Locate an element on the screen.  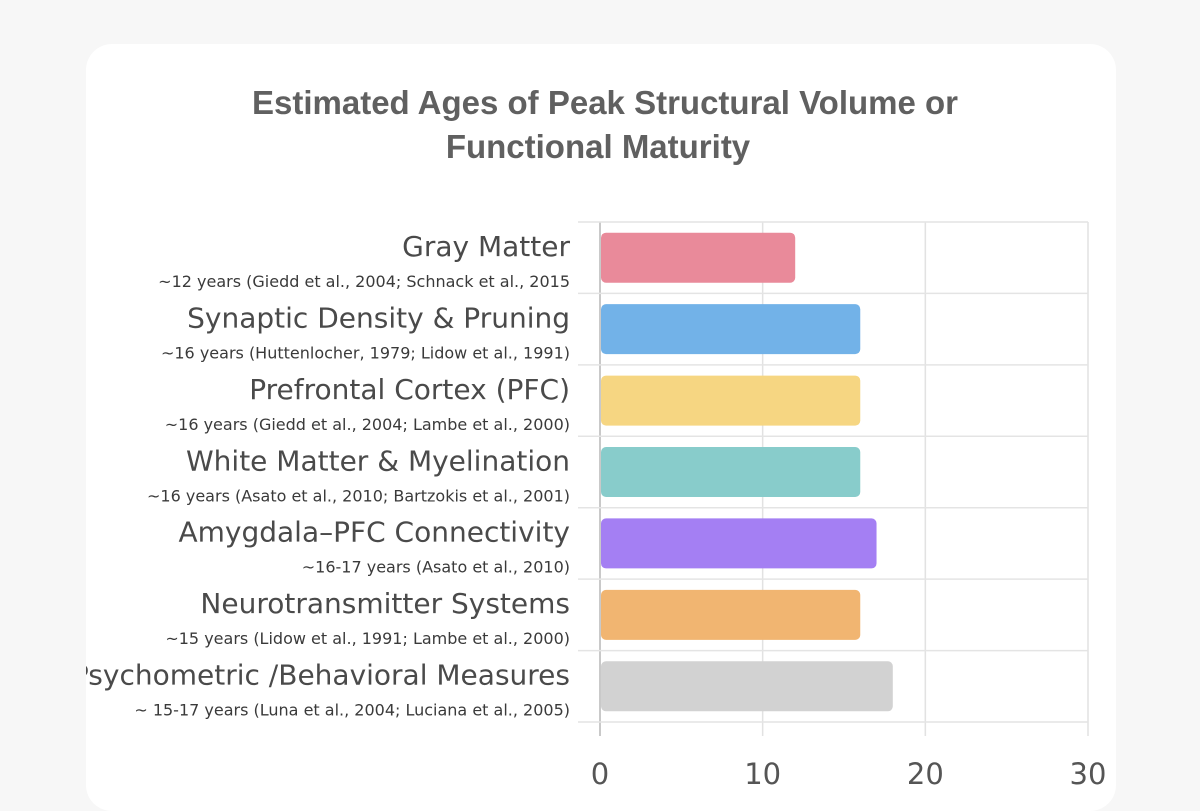
category-label: Gray Matter is located at coordinates (486, 246).